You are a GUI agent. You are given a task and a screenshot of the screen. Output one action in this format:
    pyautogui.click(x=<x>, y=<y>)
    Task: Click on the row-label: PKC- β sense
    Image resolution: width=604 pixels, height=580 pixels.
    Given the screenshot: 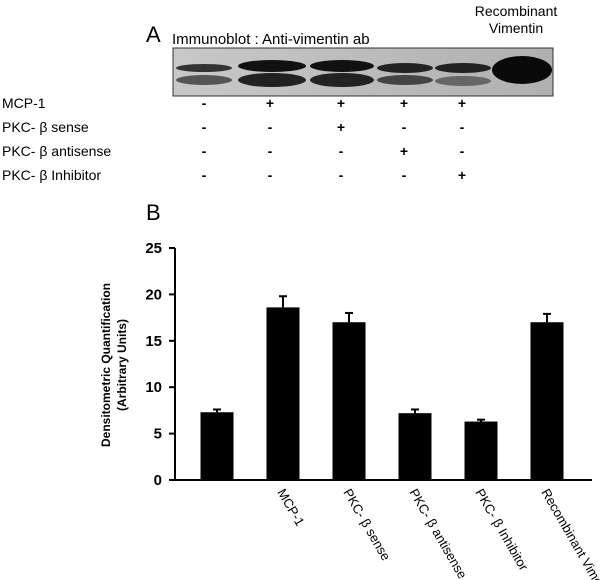 What is the action you would take?
    pyautogui.click(x=45, y=127)
    